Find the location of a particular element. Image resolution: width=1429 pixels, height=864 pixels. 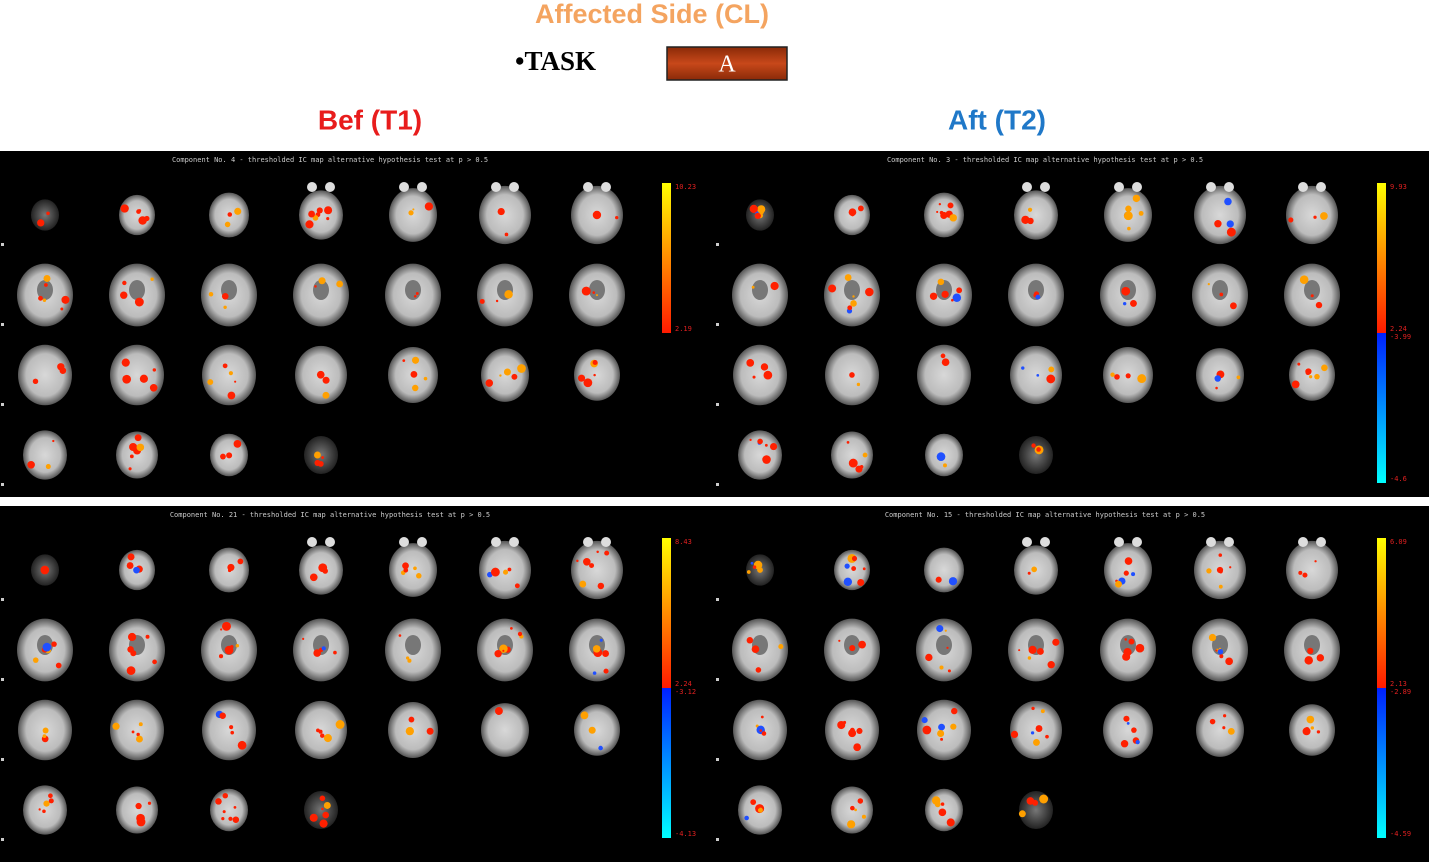

marker is located at coordinates (717, 599).